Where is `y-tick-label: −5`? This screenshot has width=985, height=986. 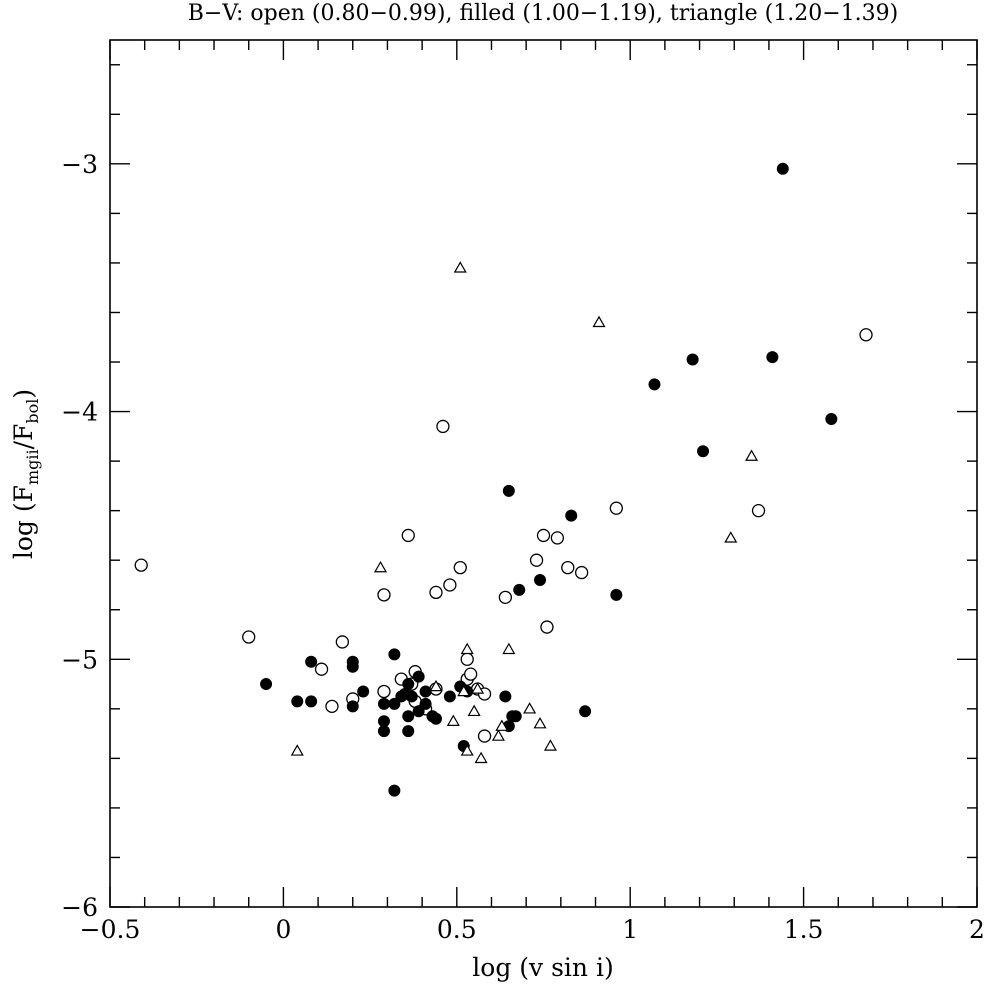 y-tick-label: −5 is located at coordinates (79, 659).